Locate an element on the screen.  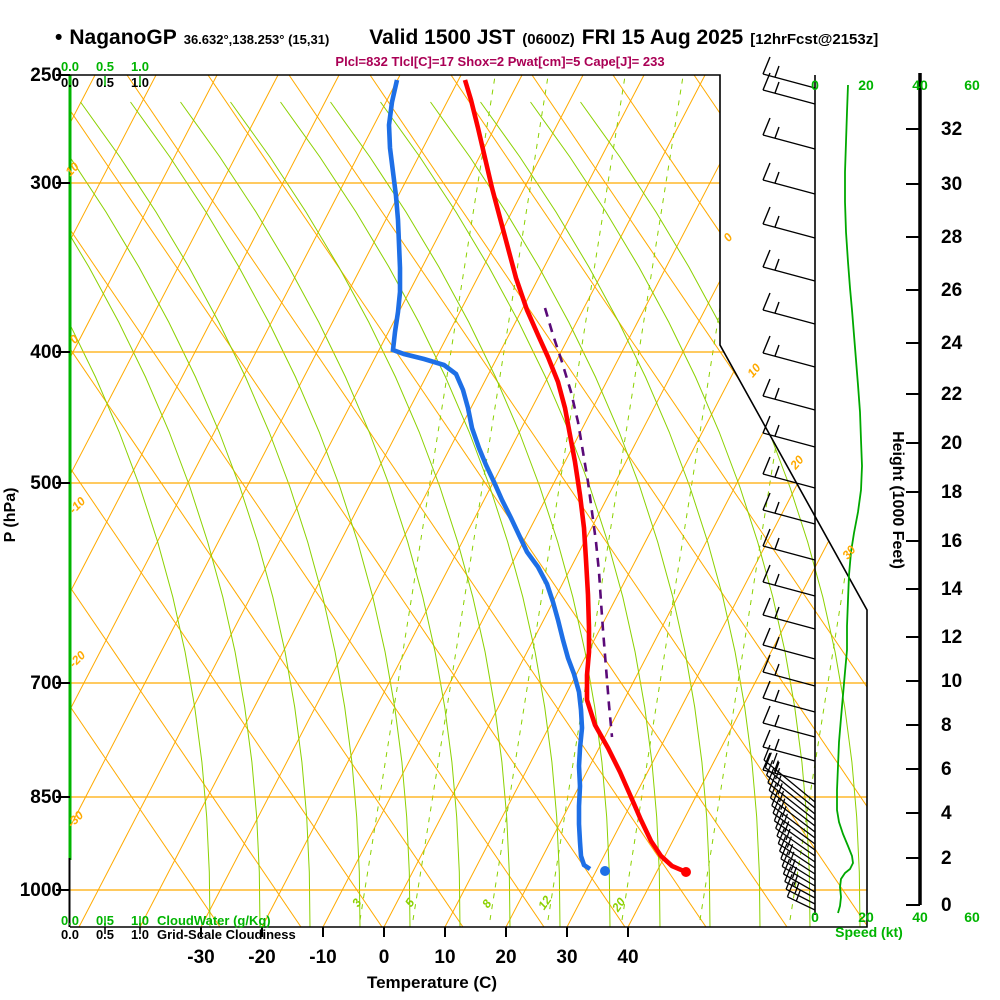
svg-text: Height (1000 Feet) is located at coordinates (897, 500).